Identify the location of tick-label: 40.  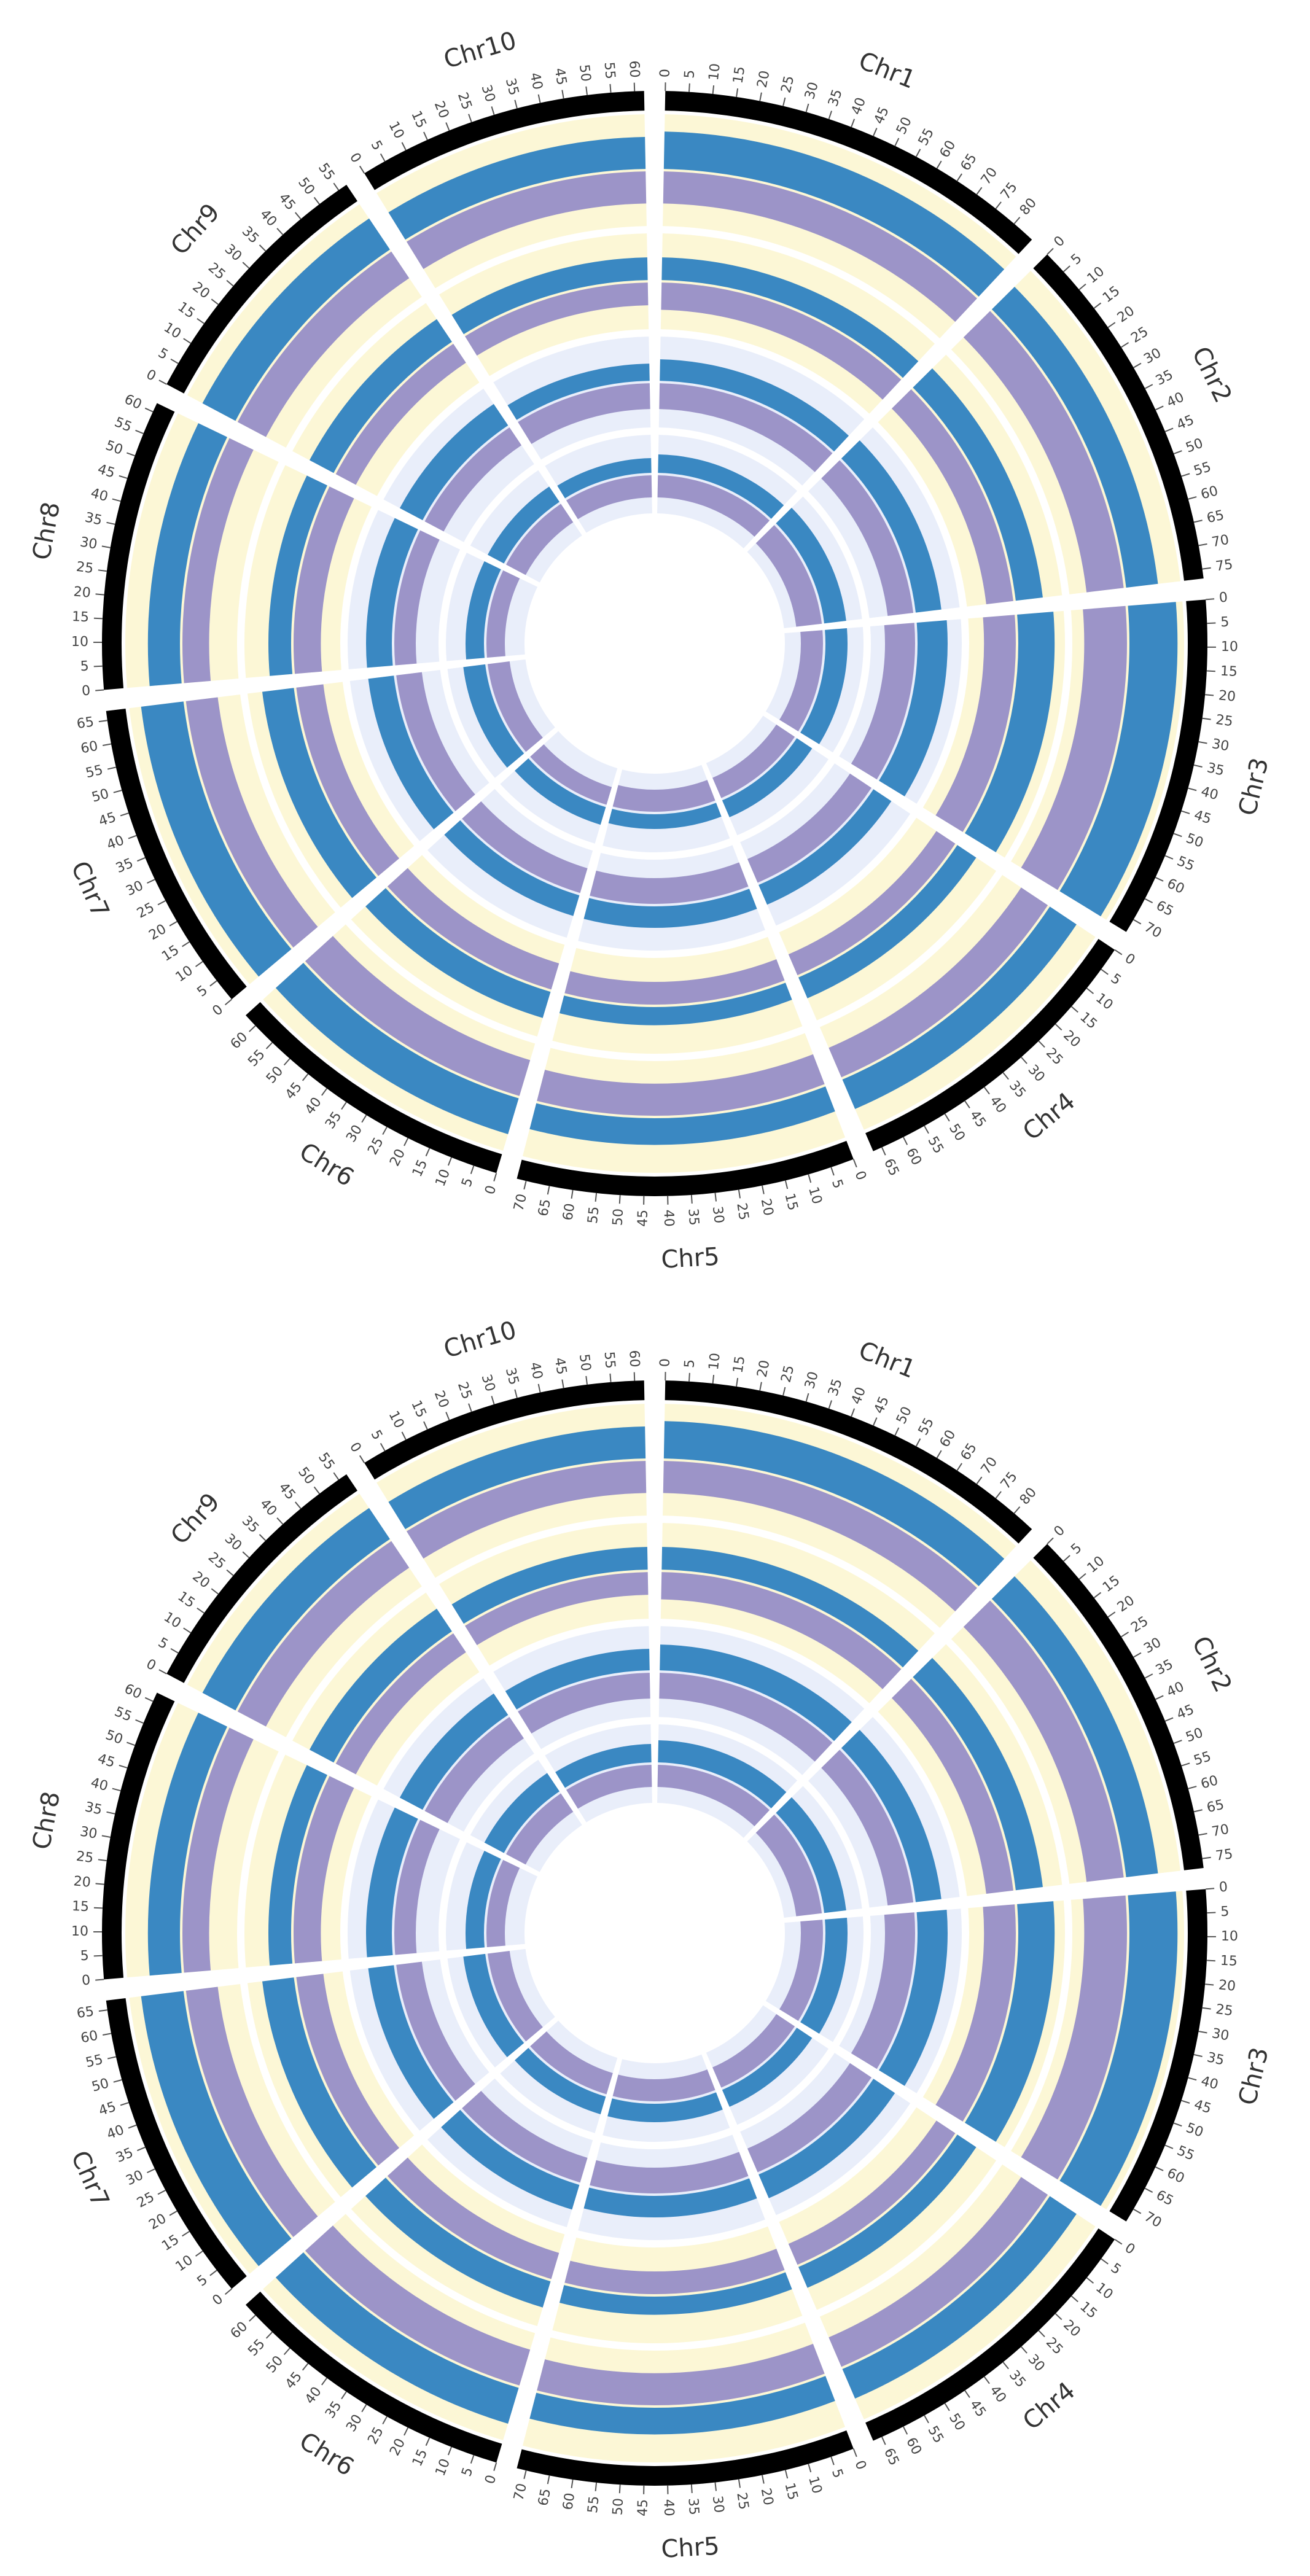
(1209, 2083).